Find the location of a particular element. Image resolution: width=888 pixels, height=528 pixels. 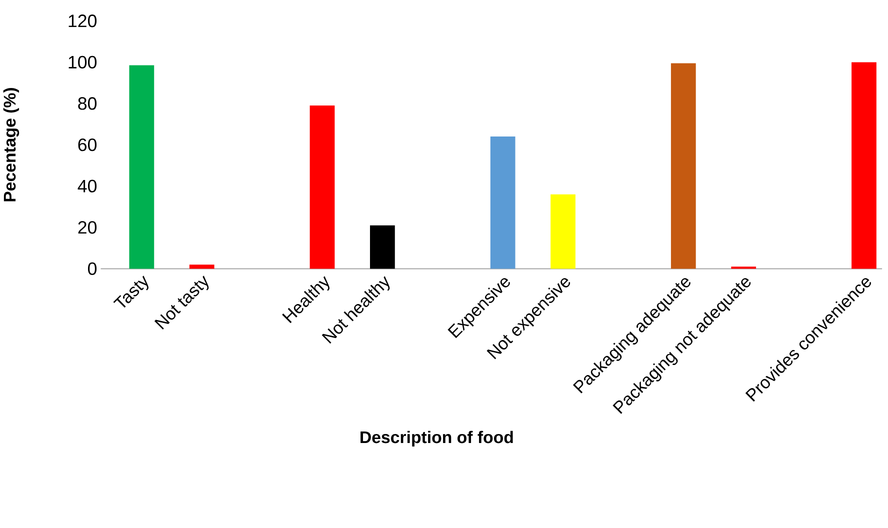

y-tick-label: 60 is located at coordinates (87, 144).